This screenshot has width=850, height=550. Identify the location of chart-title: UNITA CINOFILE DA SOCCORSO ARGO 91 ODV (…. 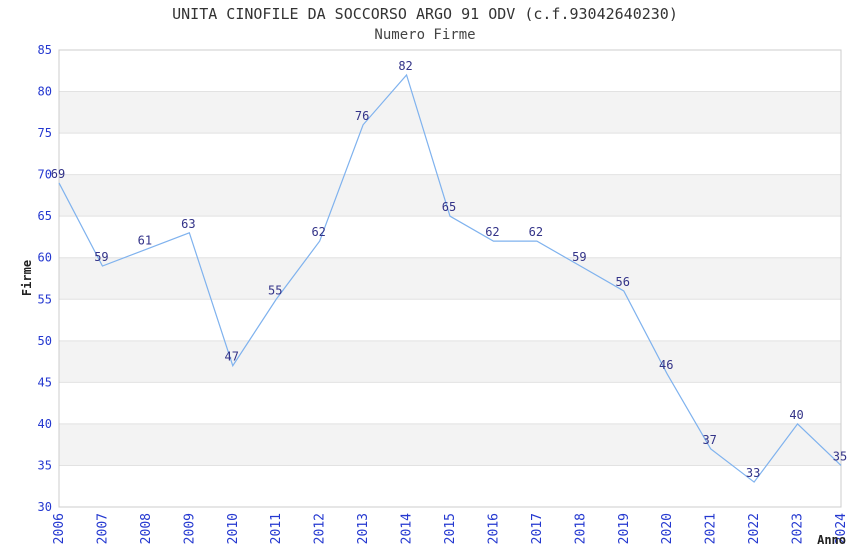
(425, 14).